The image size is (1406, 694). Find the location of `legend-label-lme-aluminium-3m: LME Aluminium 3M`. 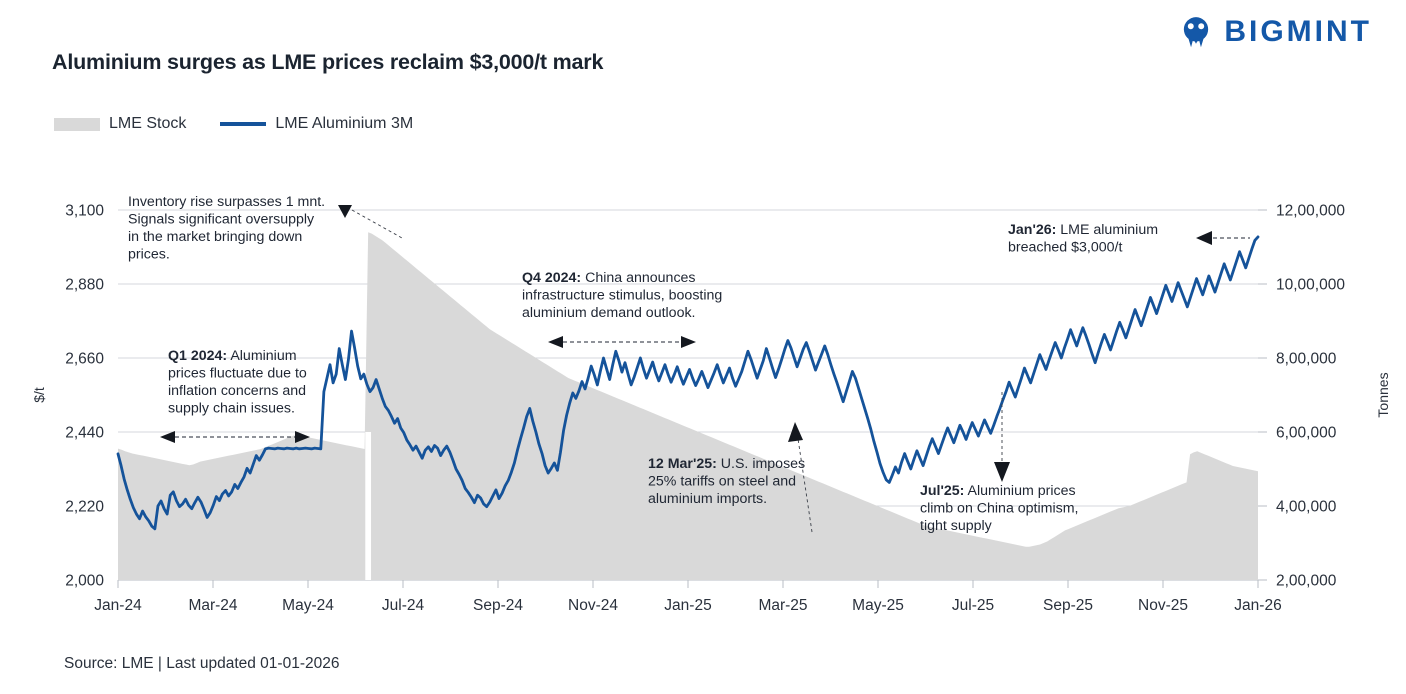

legend-label-lme-aluminium-3m: LME Aluminium 3M is located at coordinates (344, 123).